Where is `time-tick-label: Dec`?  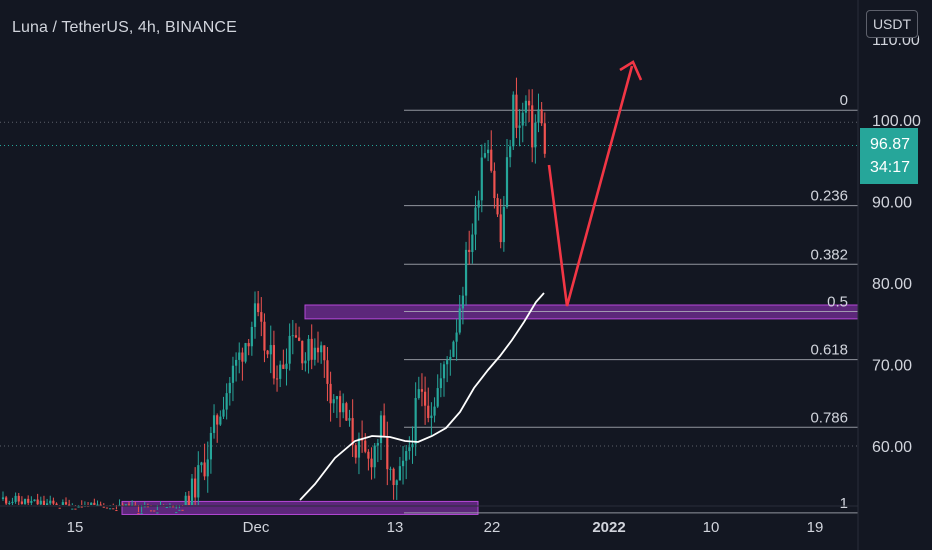
time-tick-label: Dec is located at coordinates (256, 527).